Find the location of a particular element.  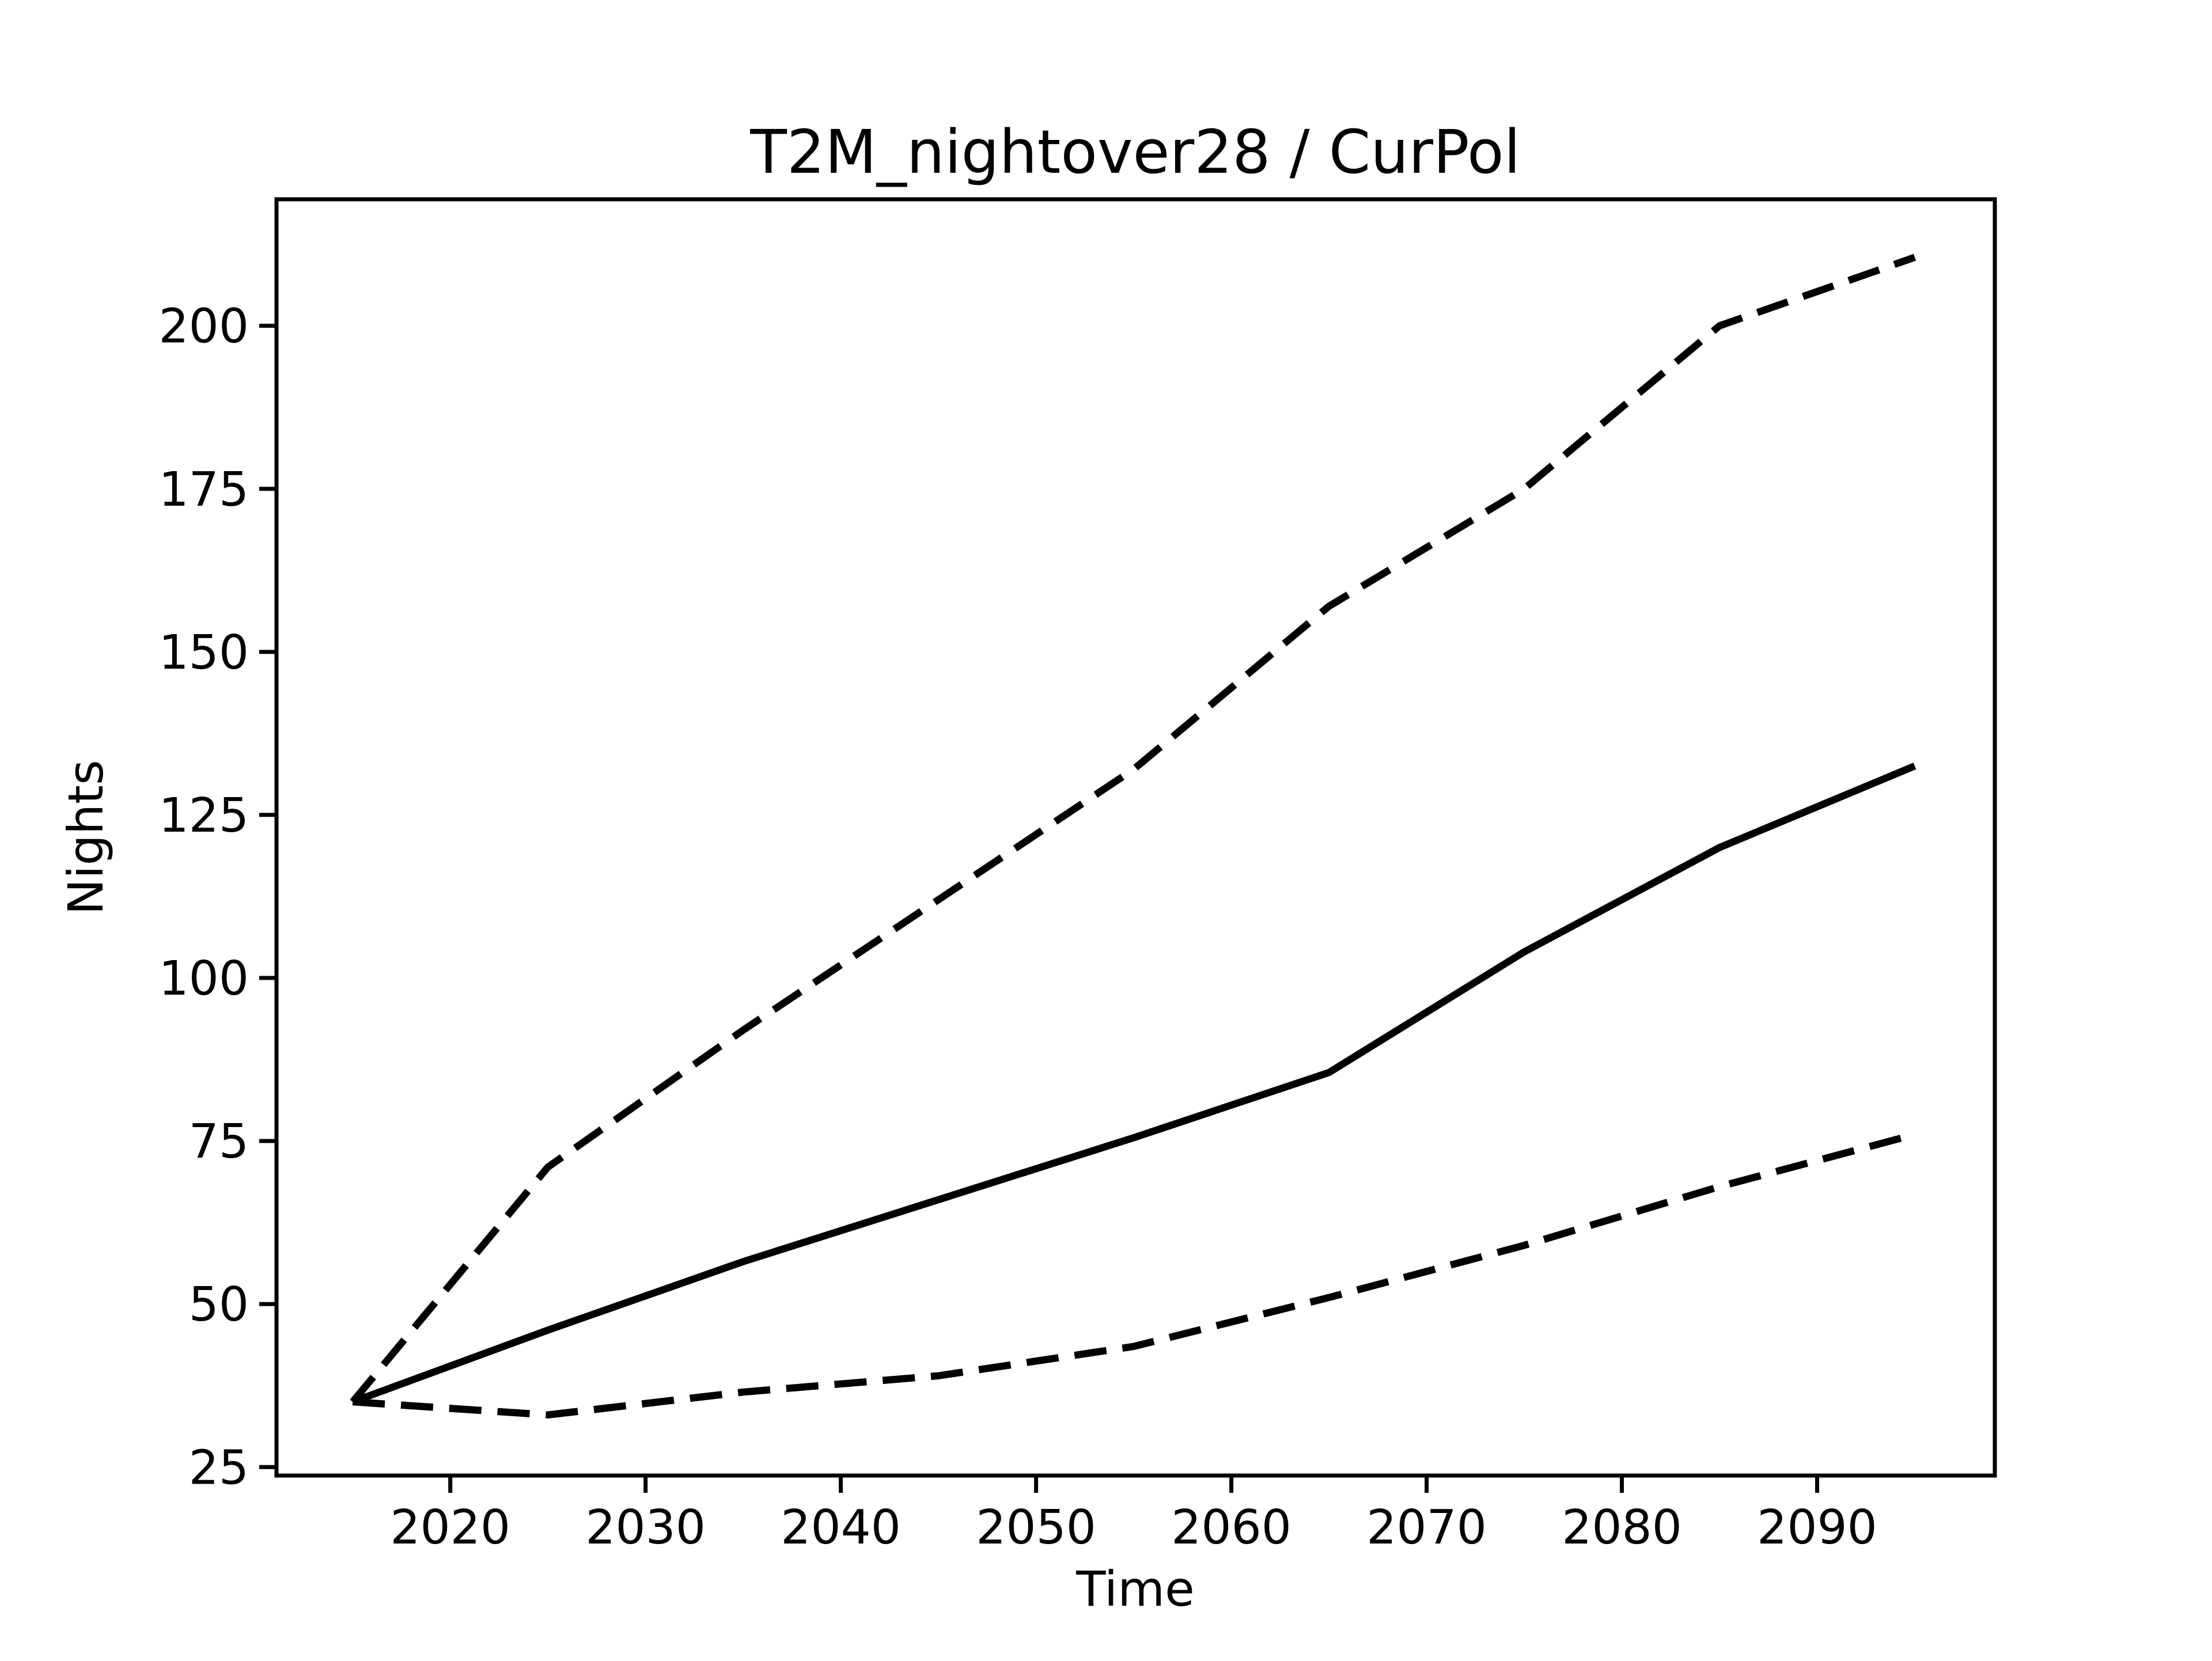

x-tick-label: 2070 is located at coordinates (1426, 1527).